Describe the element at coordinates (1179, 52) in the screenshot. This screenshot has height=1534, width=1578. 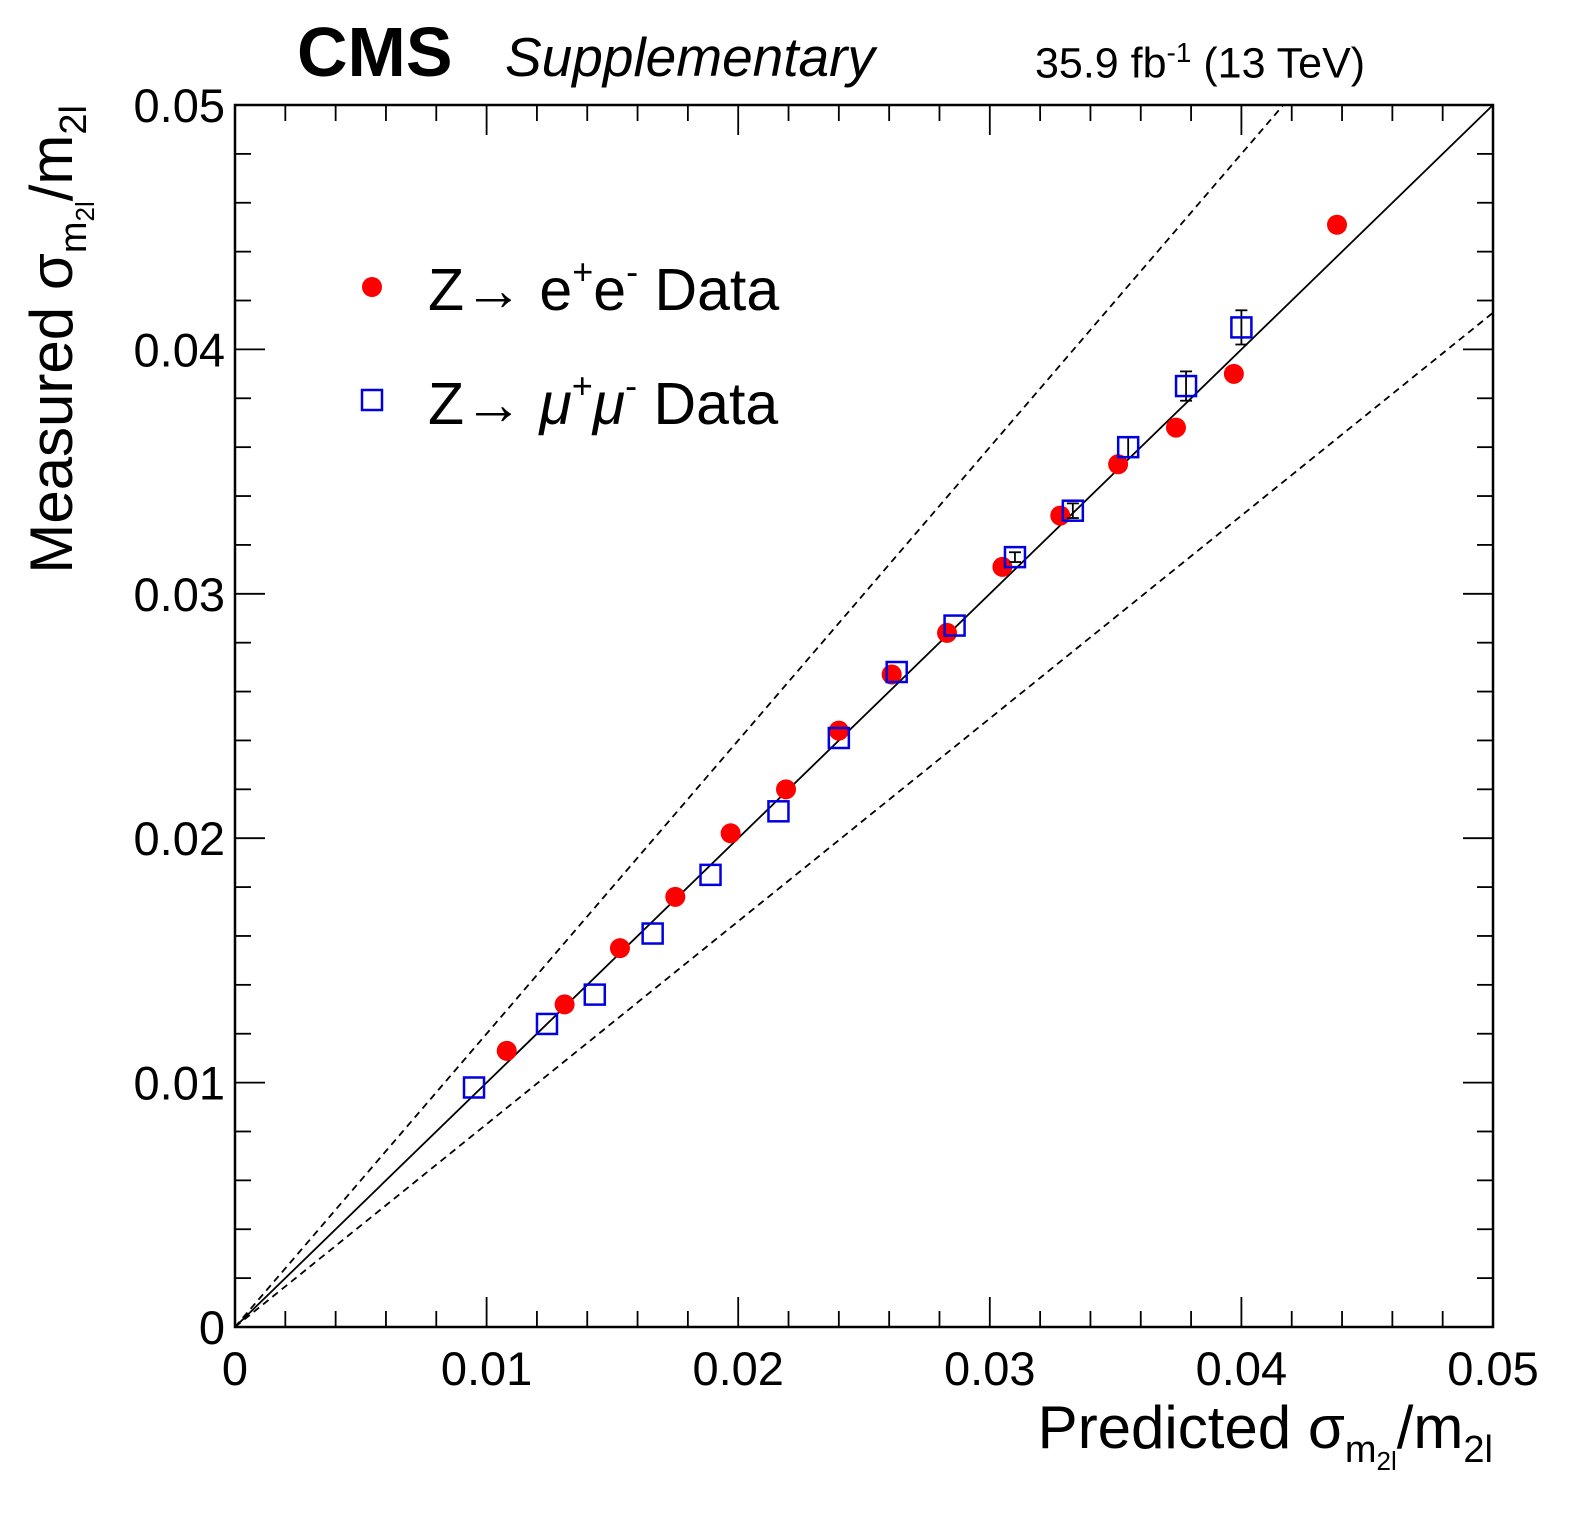
I see `lumi-exponent: -1` at that location.